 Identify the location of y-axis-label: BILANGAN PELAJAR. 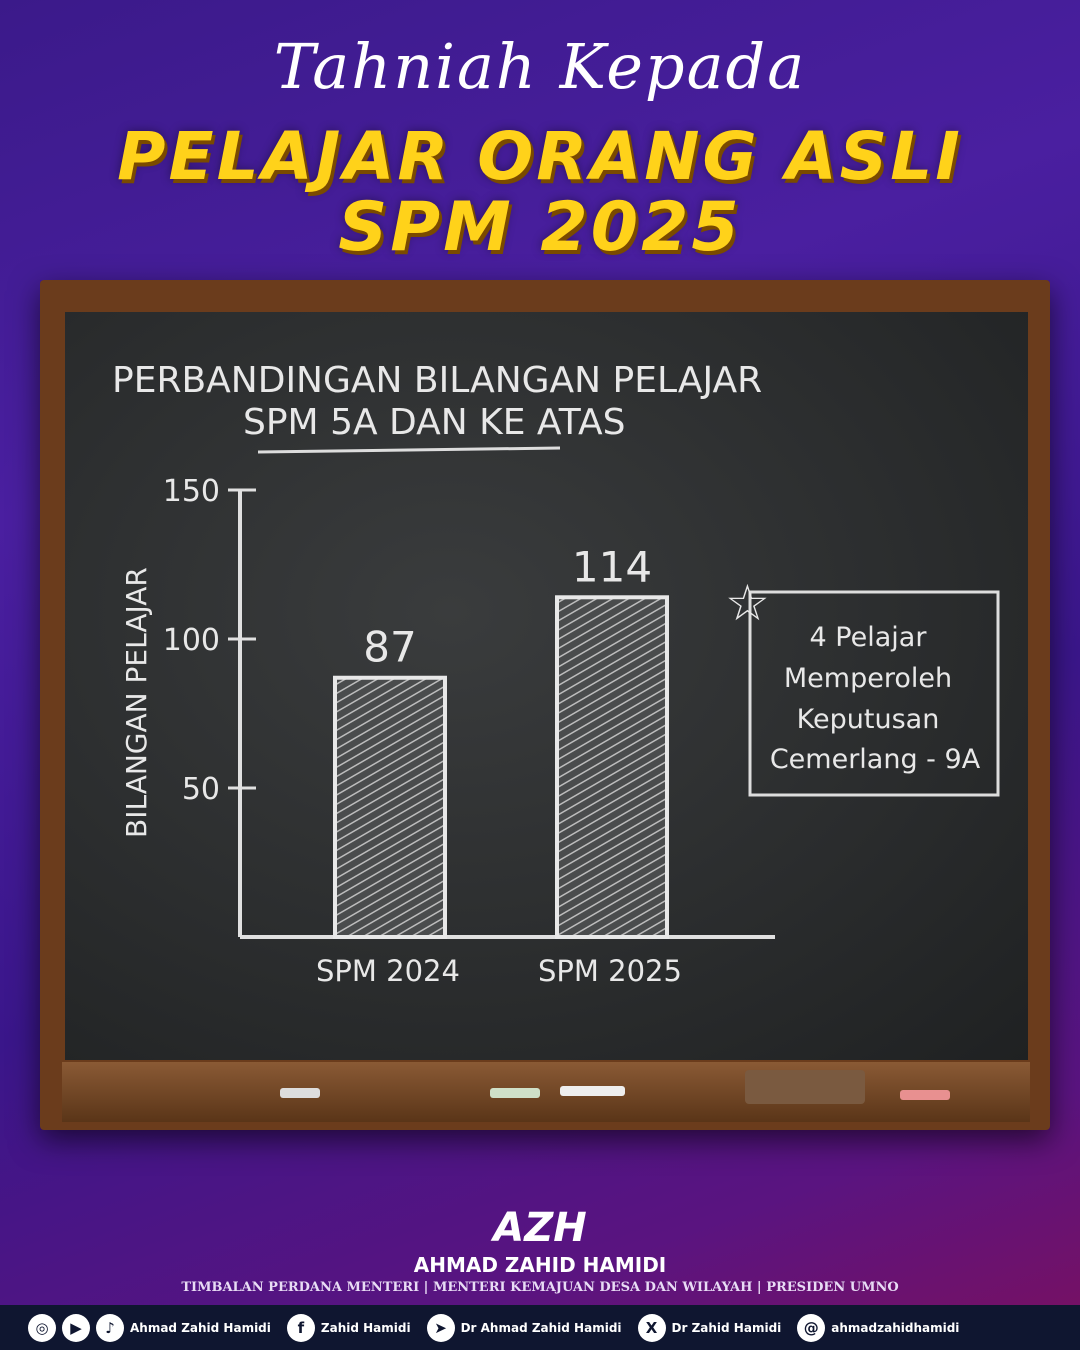
(136, 702).